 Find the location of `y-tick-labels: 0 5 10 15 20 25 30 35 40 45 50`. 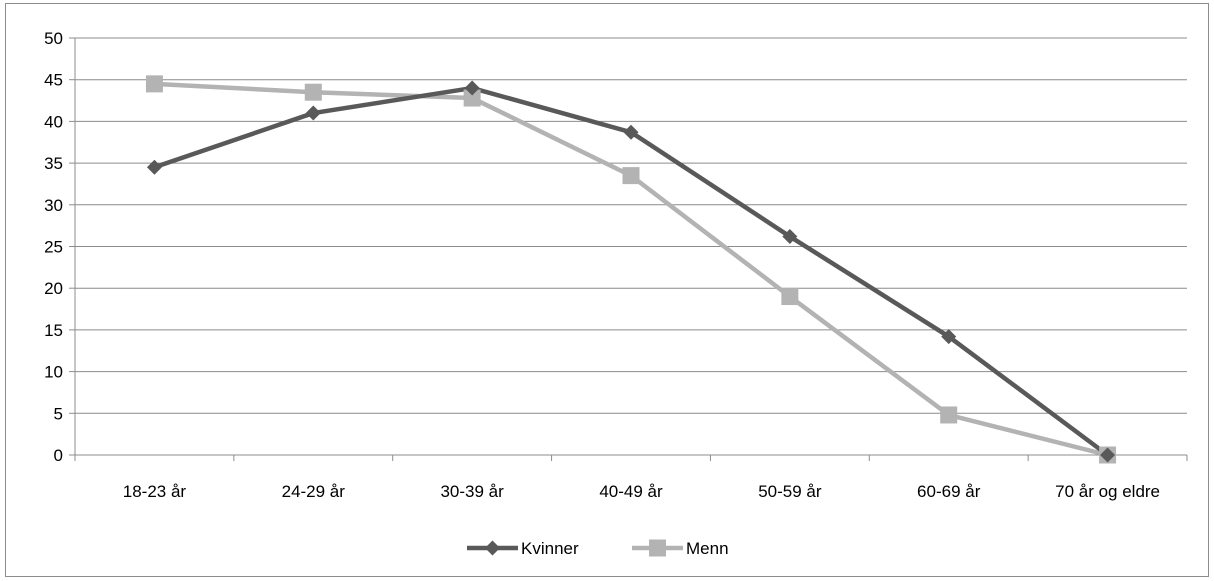

y-tick-labels: 0 5 10 15 20 25 30 35 40 45 50 is located at coordinates (53, 247).